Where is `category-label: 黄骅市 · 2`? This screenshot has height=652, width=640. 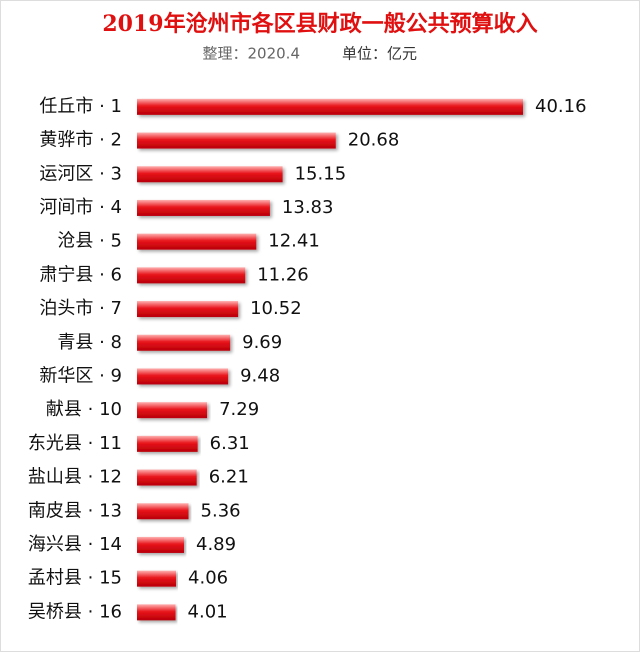
category-label: 黄骅市 · 2 is located at coordinates (80, 140).